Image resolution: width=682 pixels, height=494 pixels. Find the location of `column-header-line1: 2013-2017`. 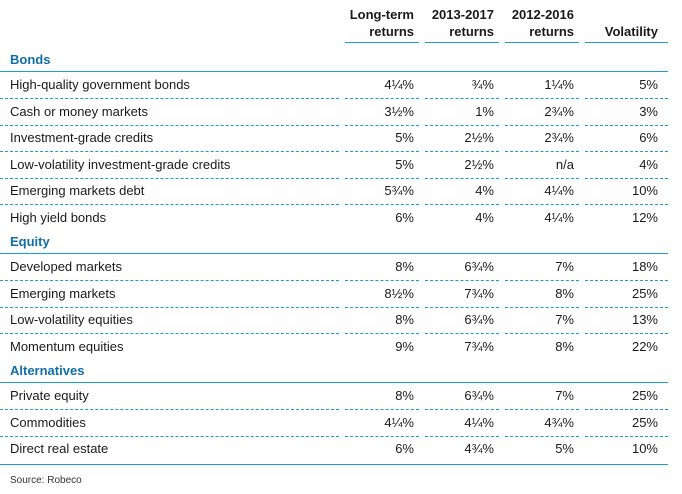

column-header-line1: 2013-2017 is located at coordinates (462, 14).